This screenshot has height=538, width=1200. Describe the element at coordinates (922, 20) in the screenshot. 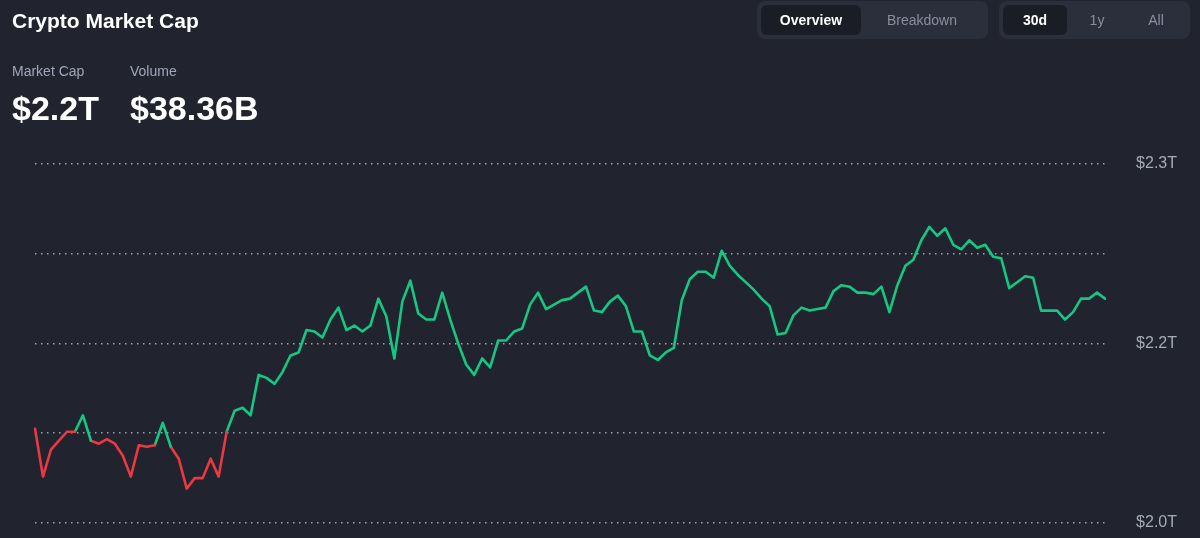

I see `tab: Breakdown` at that location.